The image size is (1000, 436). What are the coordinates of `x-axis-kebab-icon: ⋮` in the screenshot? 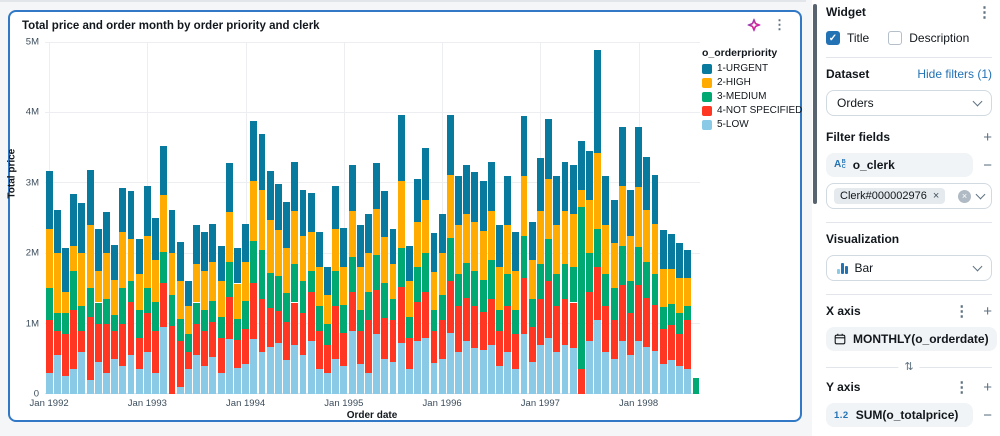 It's located at (962, 311).